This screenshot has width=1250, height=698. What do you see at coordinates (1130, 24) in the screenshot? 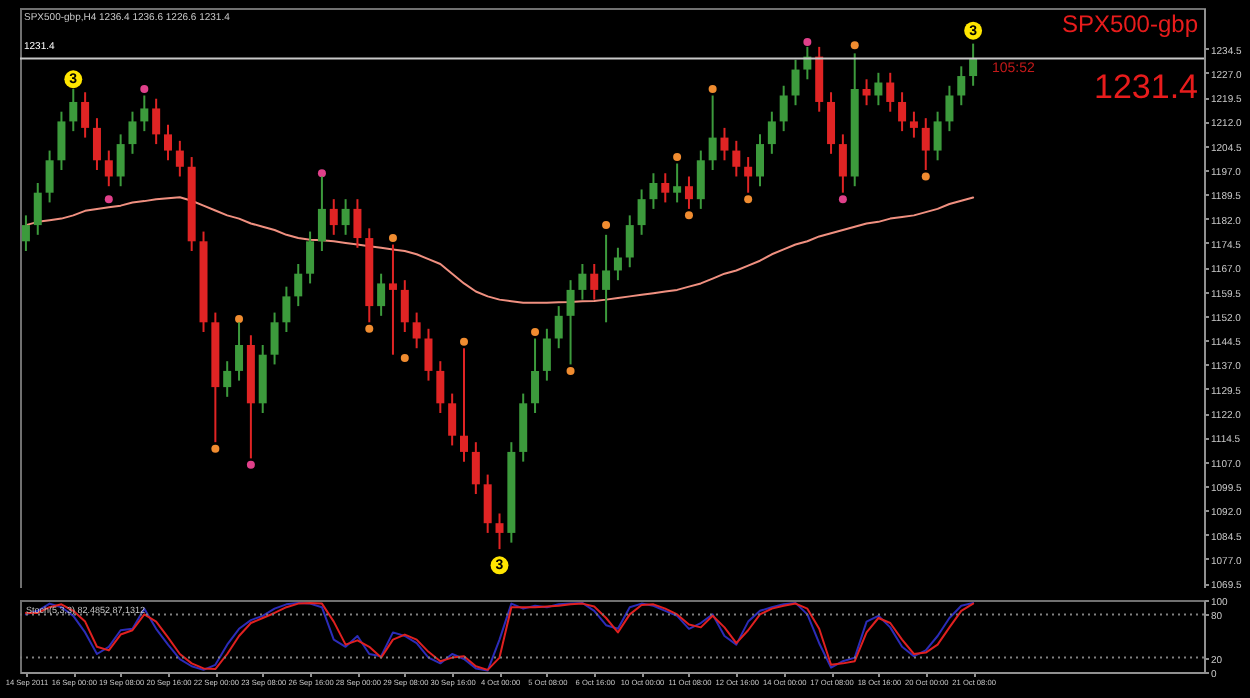
I see `chart-title: SPX500-gbp` at bounding box center [1130, 24].